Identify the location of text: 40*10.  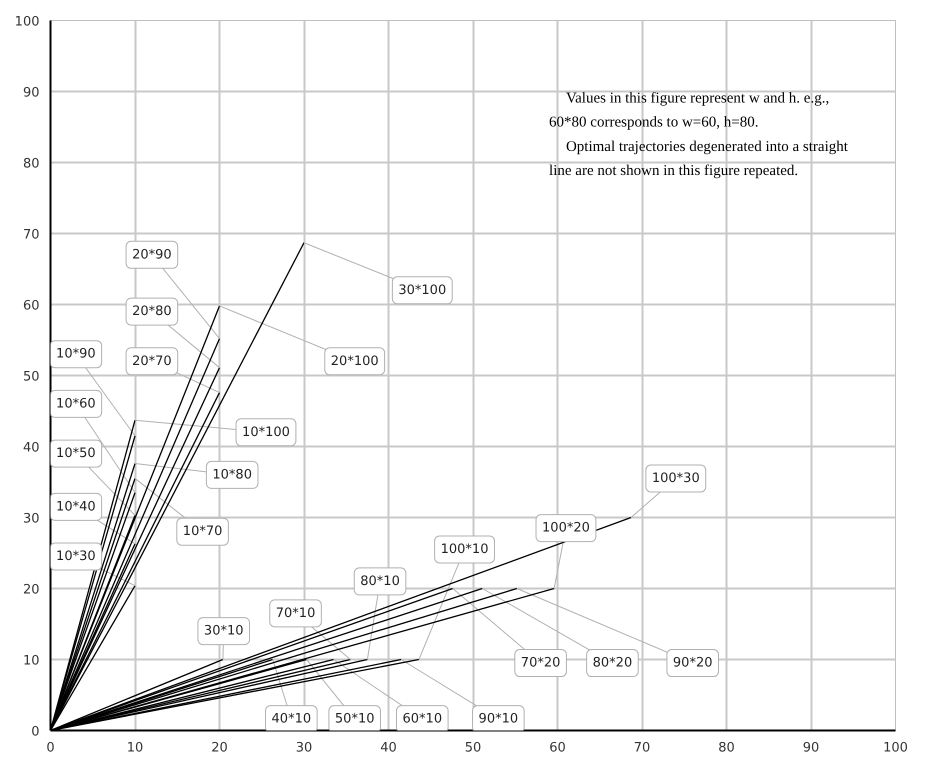
(292, 719).